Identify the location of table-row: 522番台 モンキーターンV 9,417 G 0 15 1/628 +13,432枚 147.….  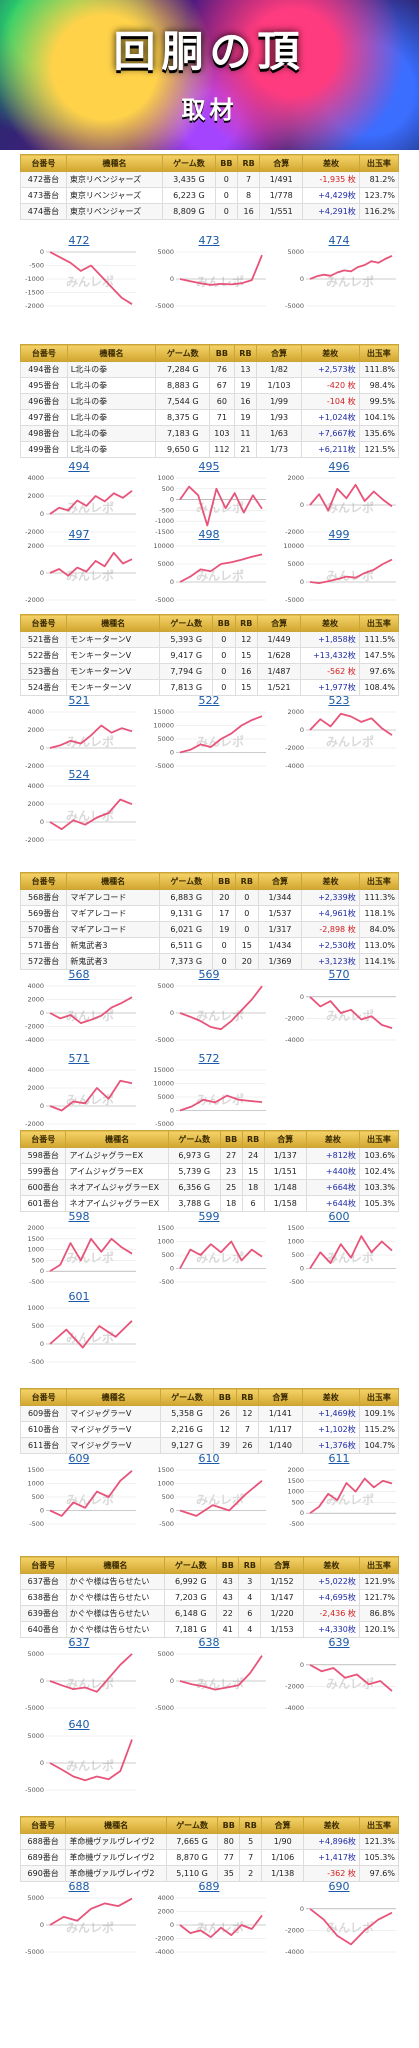
(209, 655).